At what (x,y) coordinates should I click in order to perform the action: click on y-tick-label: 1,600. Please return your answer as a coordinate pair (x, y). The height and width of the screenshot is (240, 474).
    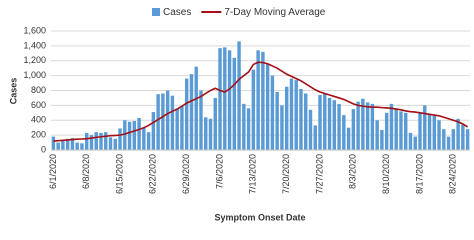
    Looking at the image, I should click on (34, 30).